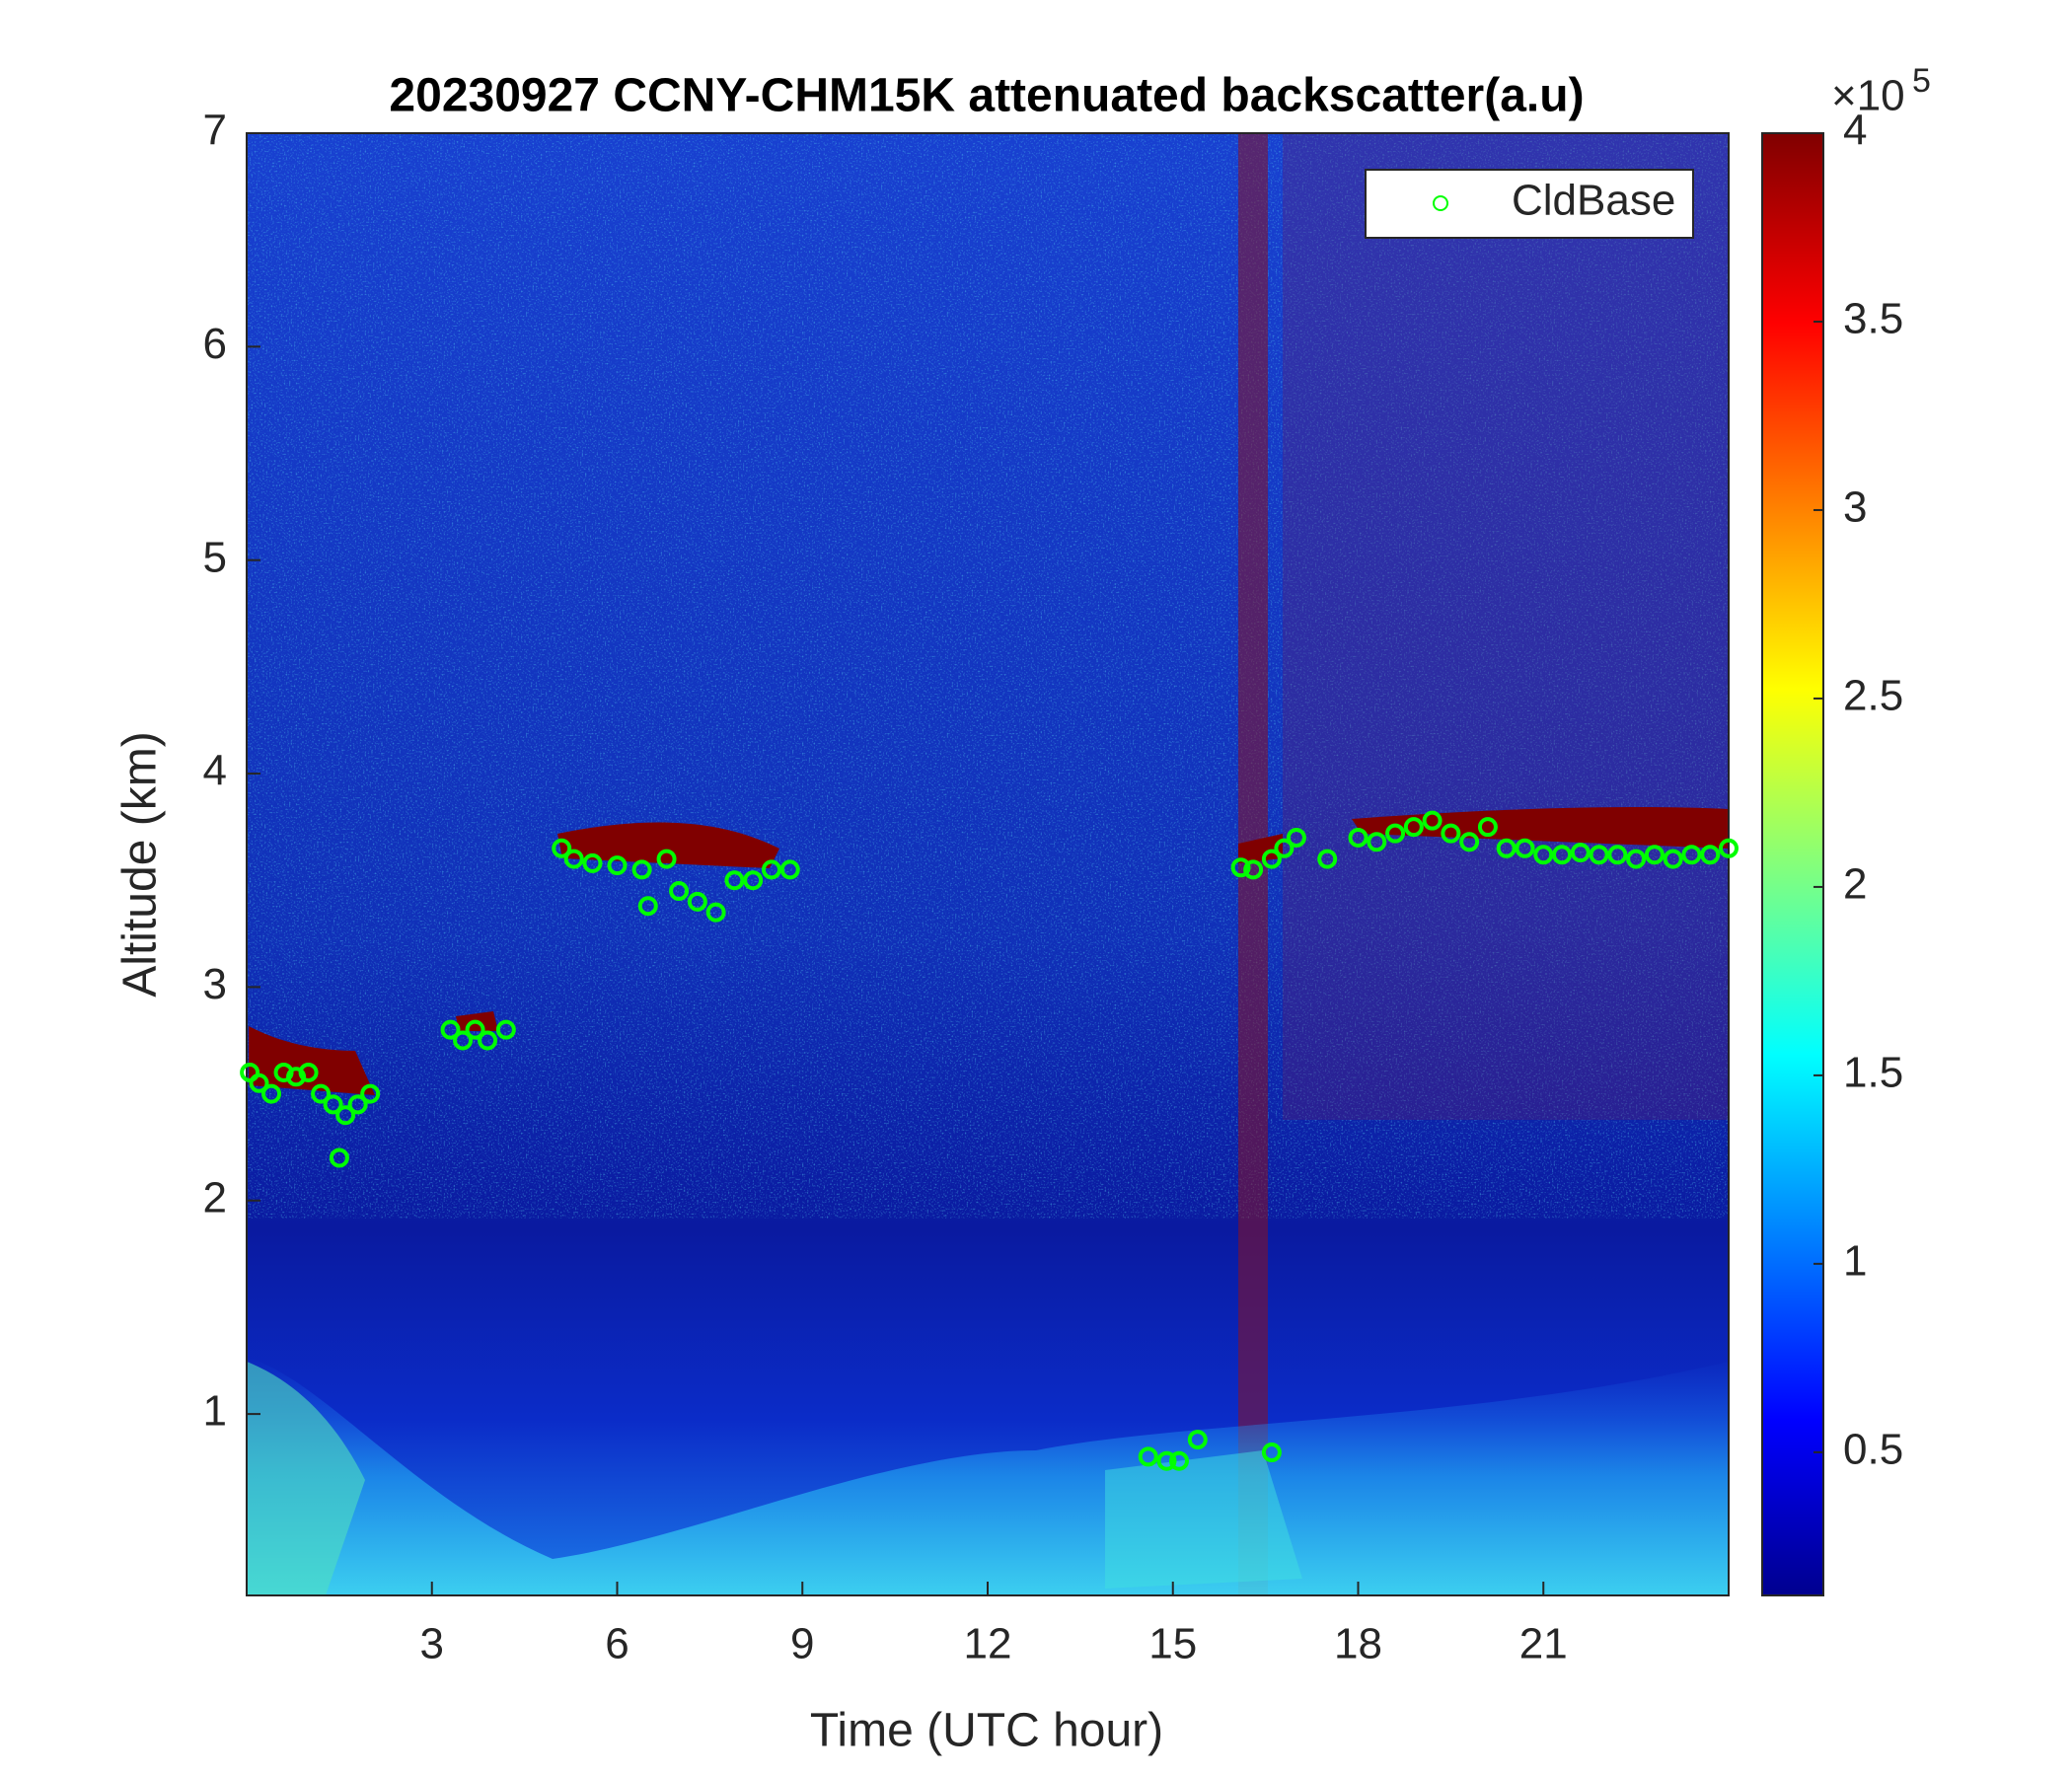 The image size is (2072, 1776). Describe the element at coordinates (1172, 1644) in the screenshot. I see `x-tick-label: 15` at that location.